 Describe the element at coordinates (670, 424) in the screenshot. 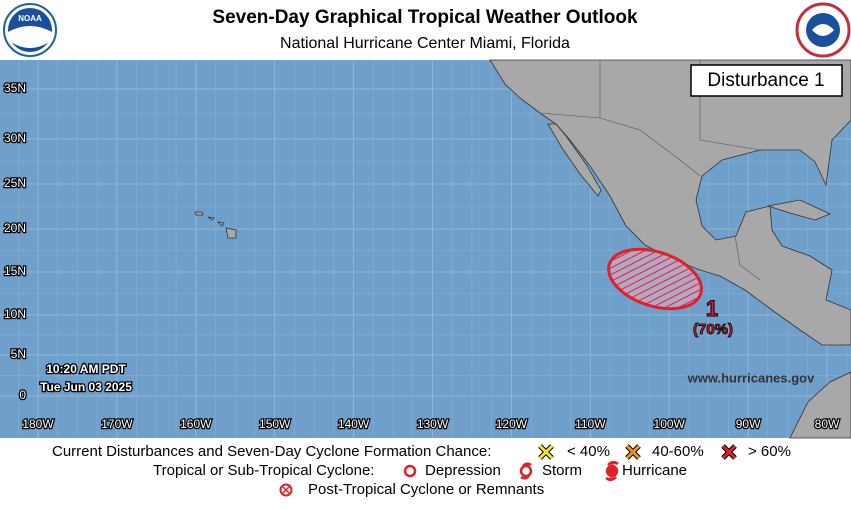

I see `lon-label: 100W` at that location.